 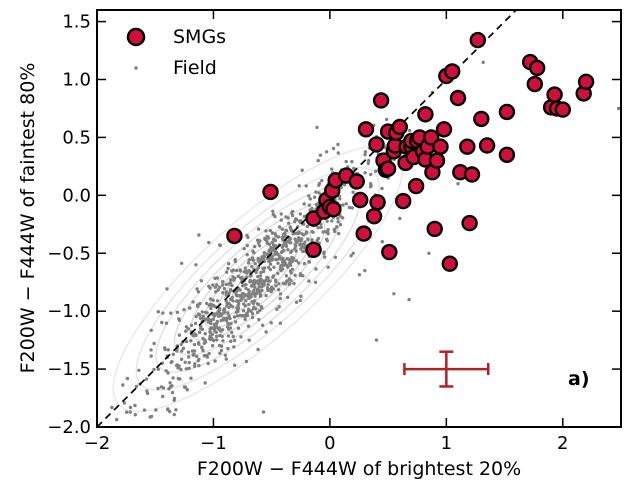 What do you see at coordinates (136, 68) in the screenshot?
I see `legend-field-marker` at bounding box center [136, 68].